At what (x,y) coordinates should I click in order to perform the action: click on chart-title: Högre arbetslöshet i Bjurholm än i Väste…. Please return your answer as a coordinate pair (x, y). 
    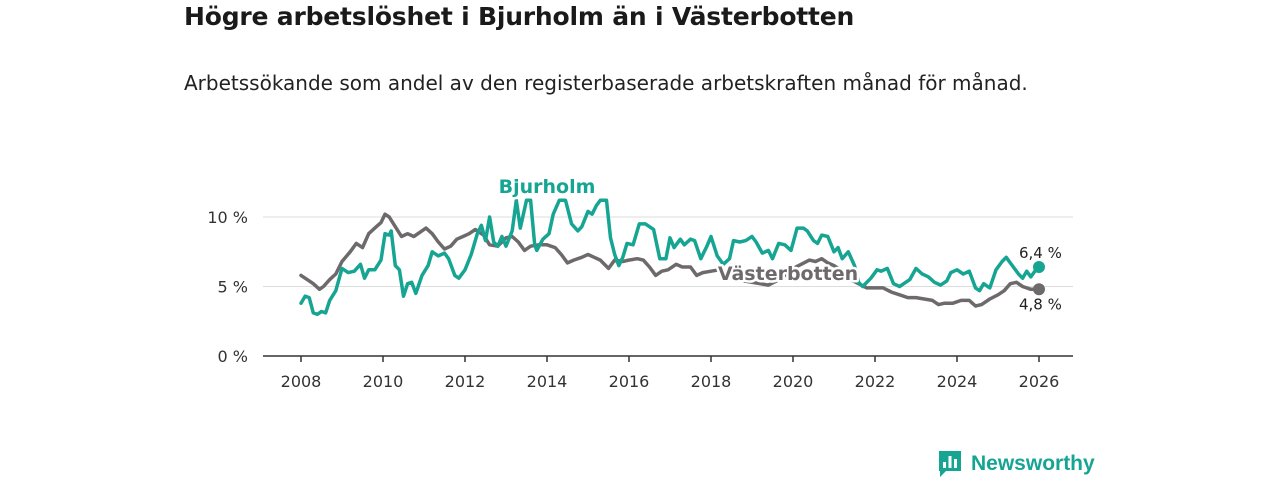
    Looking at the image, I should click on (519, 16).